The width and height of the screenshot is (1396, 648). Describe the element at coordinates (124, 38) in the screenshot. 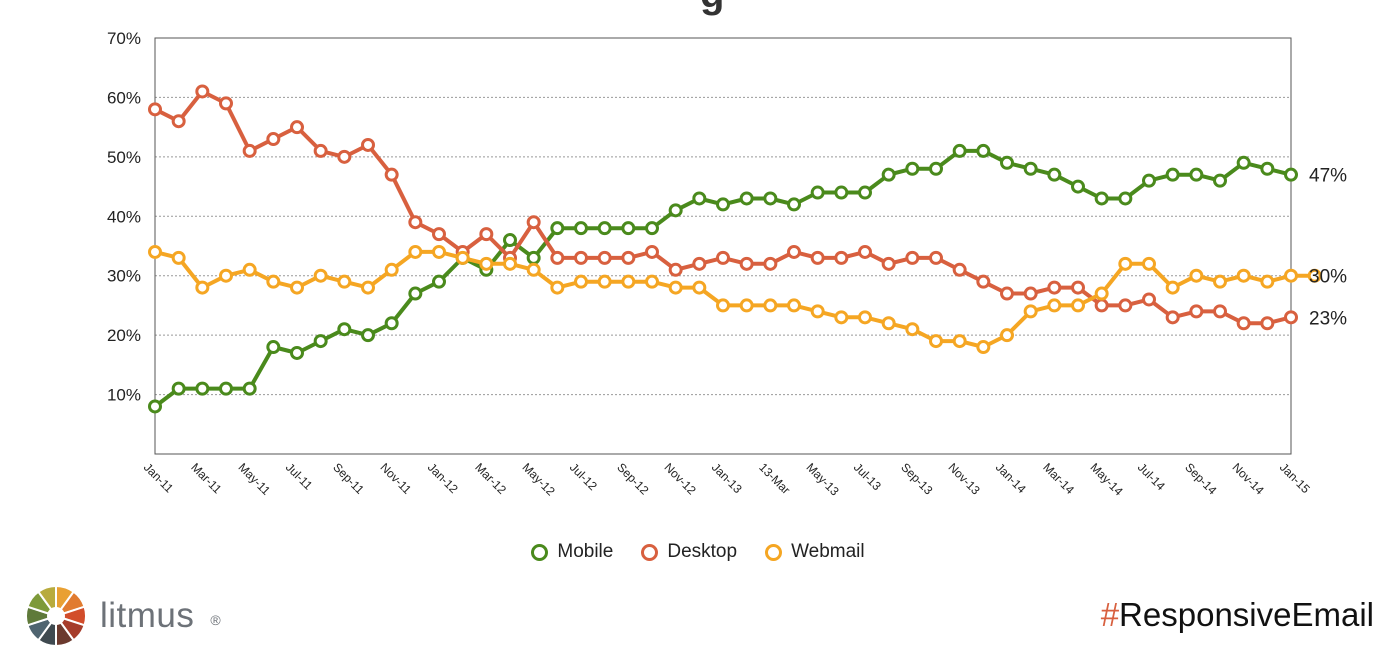

I see `y-tick-label: 70%` at that location.